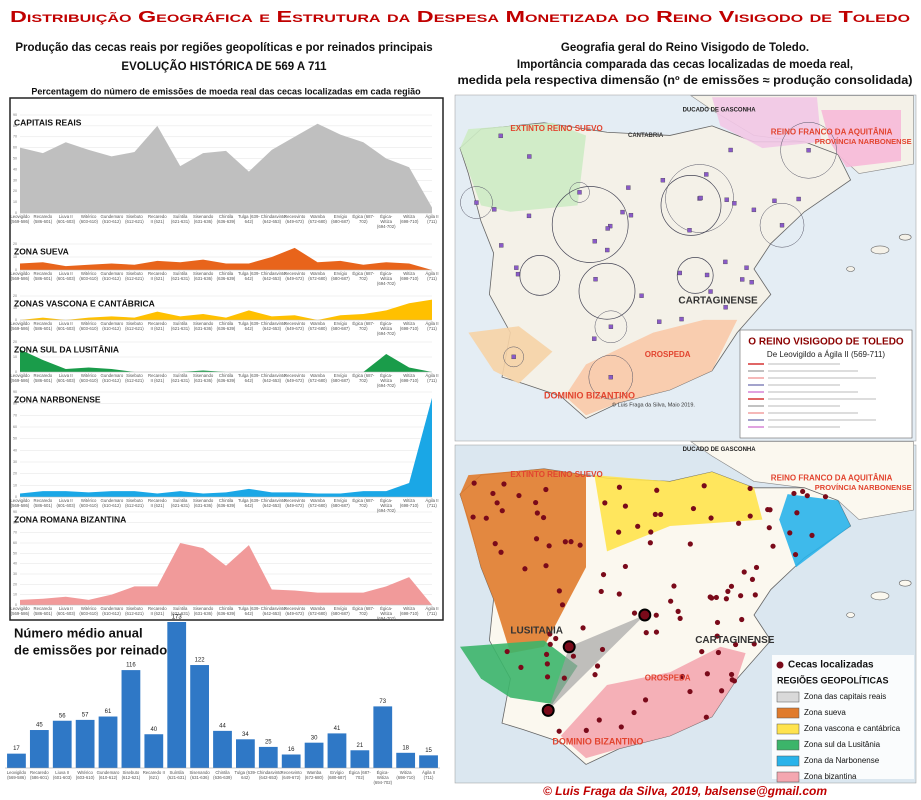  I want to click on data-label: 16, so click(291, 750).